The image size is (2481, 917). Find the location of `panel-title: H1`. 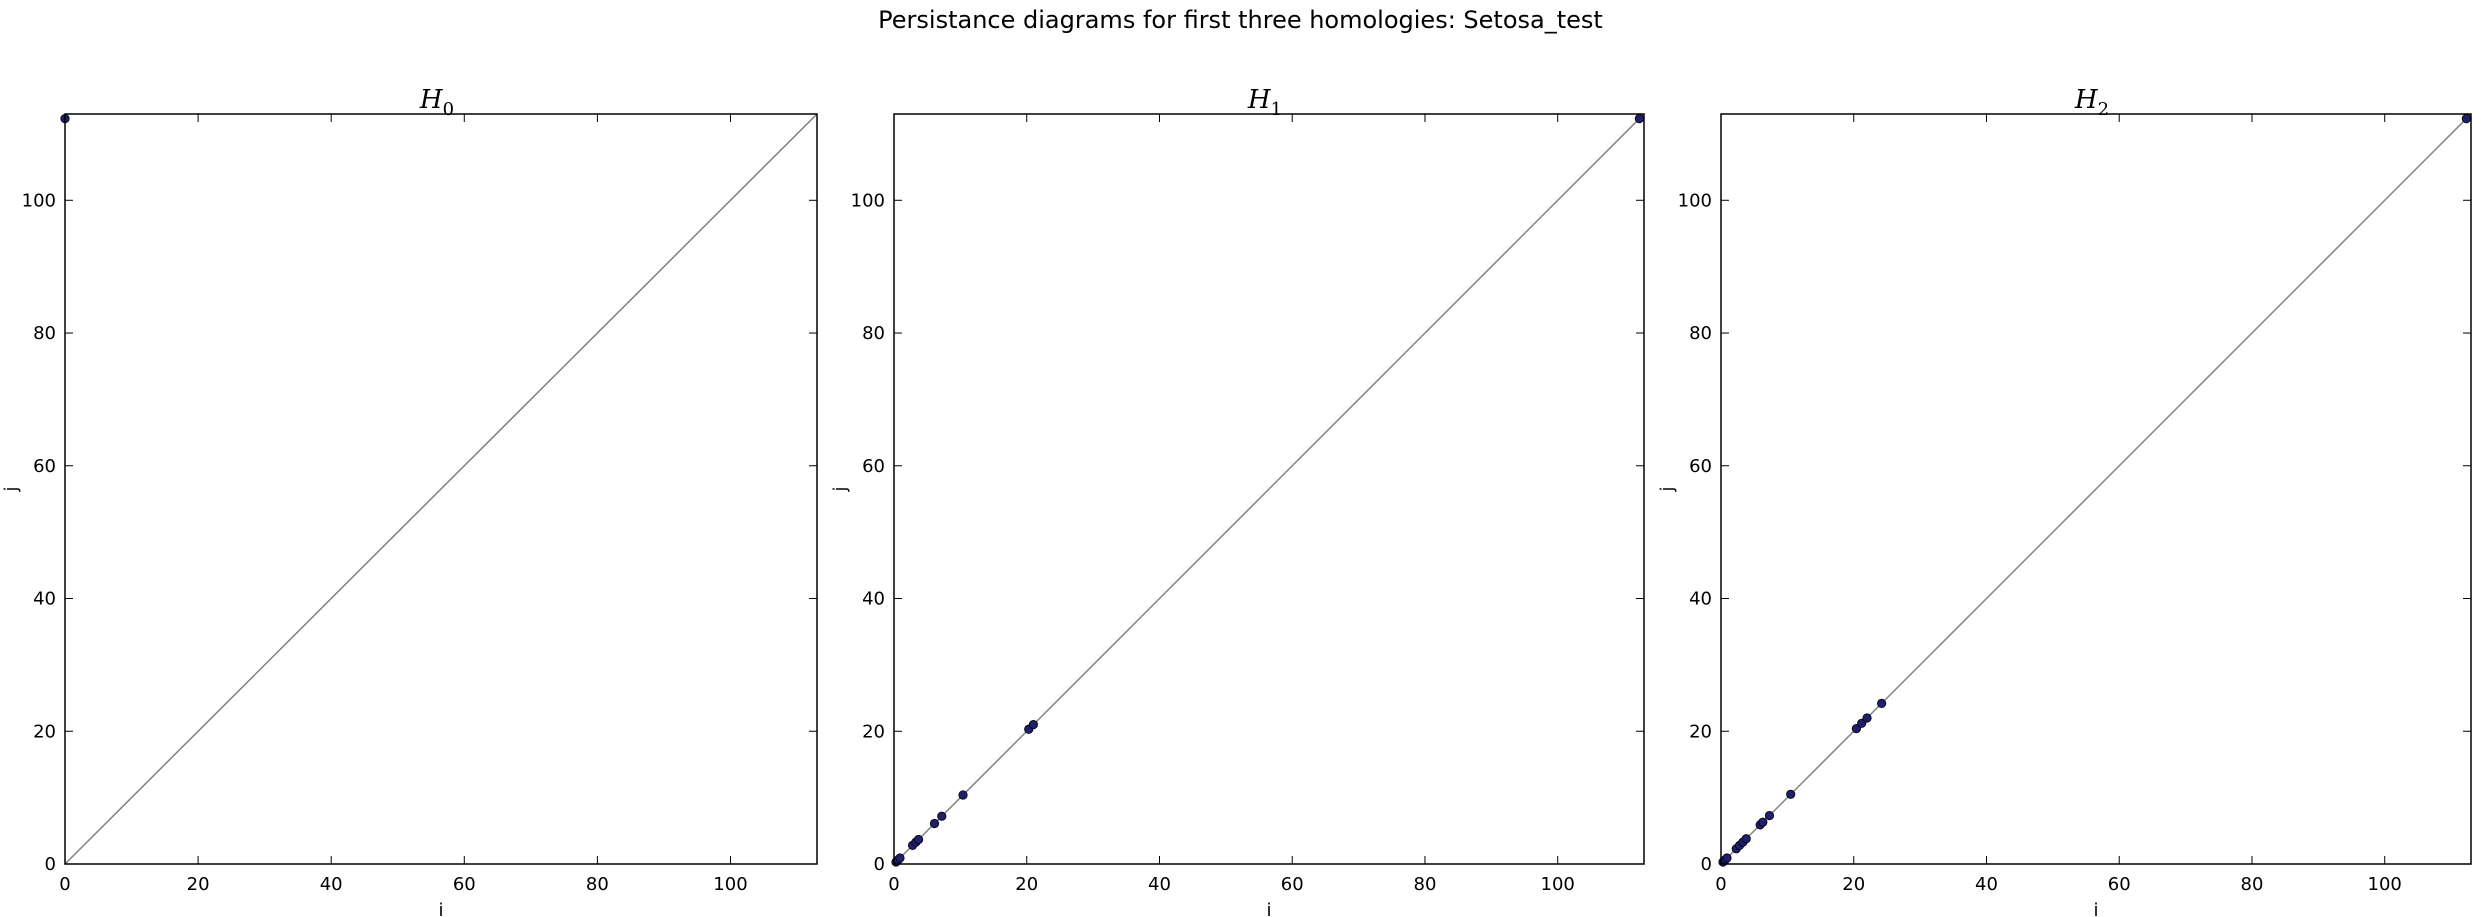

panel-title: H1 is located at coordinates (1264, 102).